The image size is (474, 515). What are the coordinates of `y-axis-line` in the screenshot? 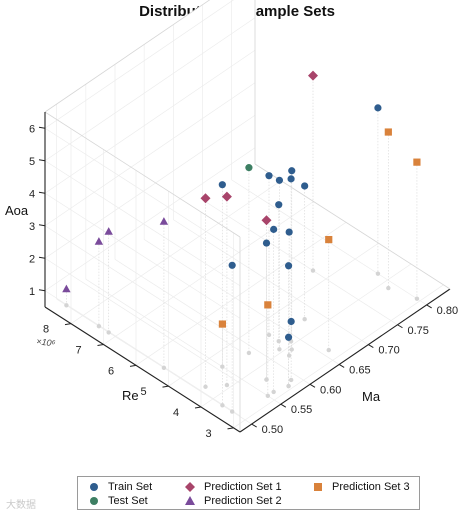 It's located at (142, 369).